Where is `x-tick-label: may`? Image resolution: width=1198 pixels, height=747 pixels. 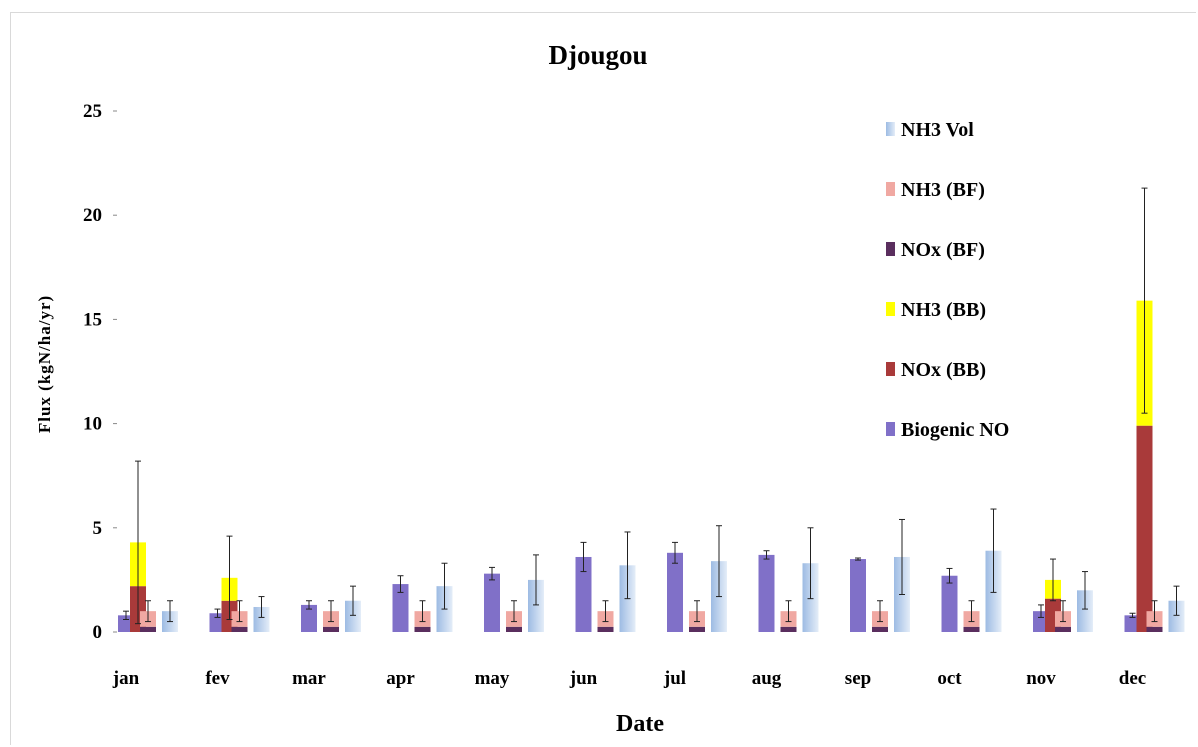 x-tick-label: may is located at coordinates (492, 678).